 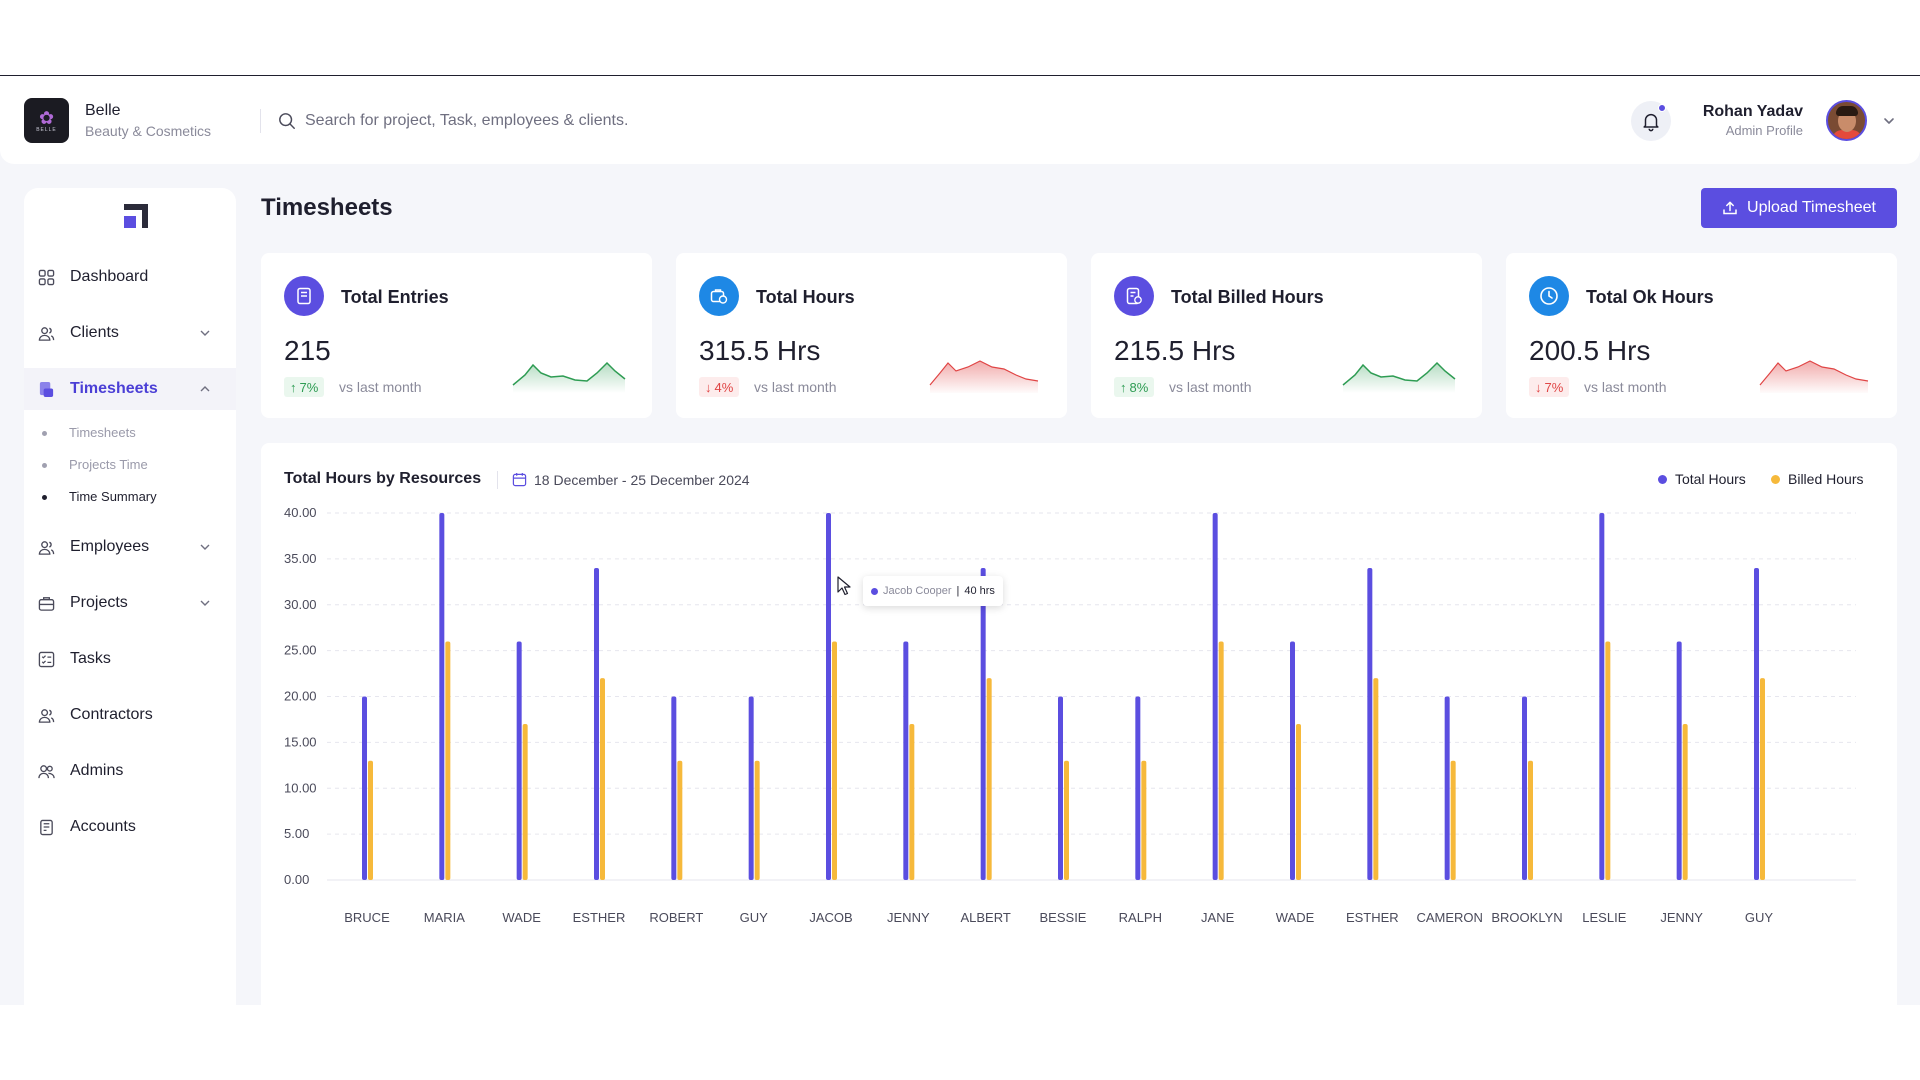 What do you see at coordinates (130, 771) in the screenshot?
I see `sidebar-item-admins: Admins` at bounding box center [130, 771].